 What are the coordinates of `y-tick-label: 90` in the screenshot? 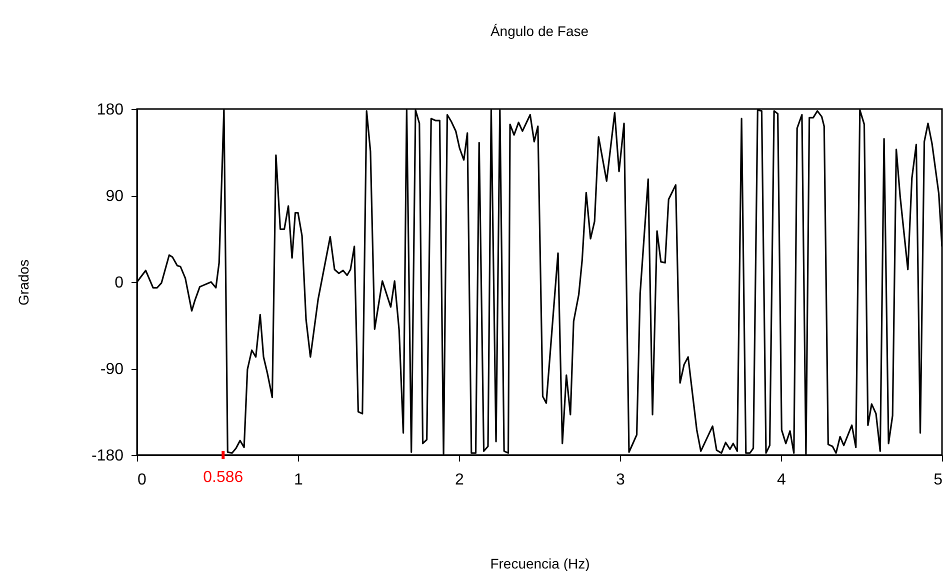 It's located at (115, 196).